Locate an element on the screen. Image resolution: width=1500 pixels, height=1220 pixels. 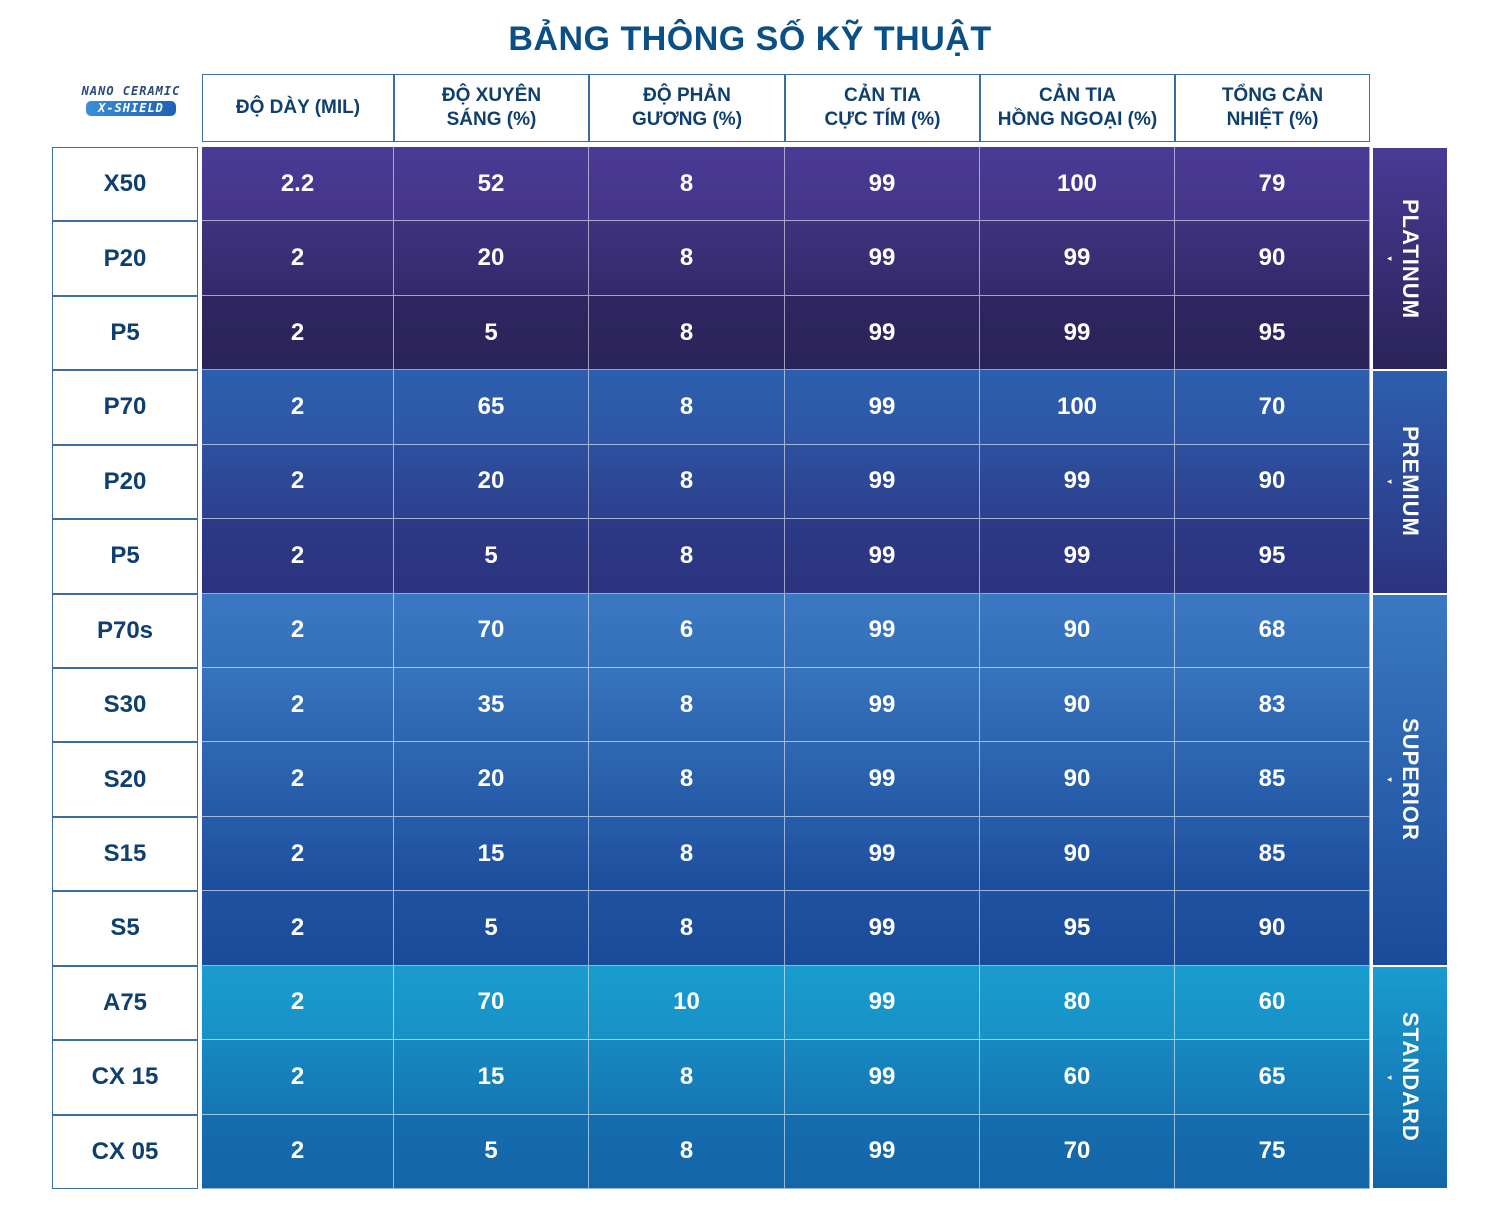
spec-value: 95 is located at coordinates (1272, 556).